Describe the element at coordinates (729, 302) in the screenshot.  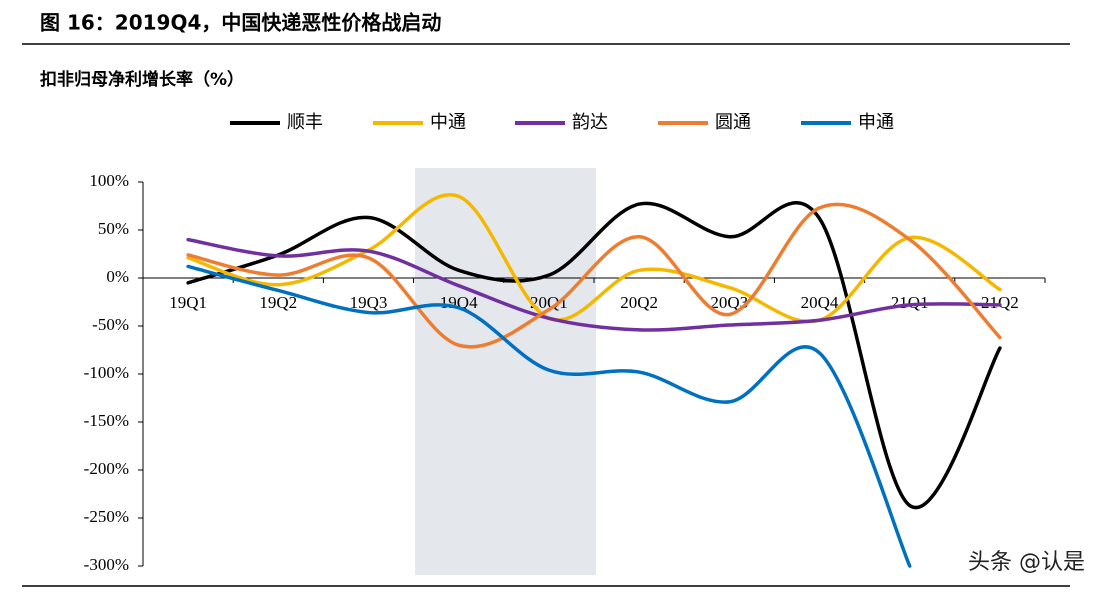
I see `x-tick-label: 20Q3` at that location.